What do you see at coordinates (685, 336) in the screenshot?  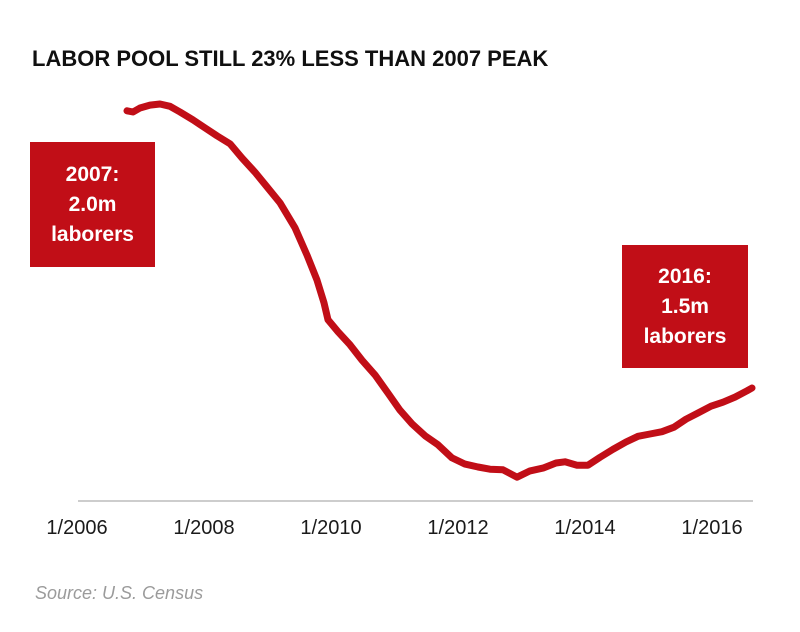 I see `annotation-2016-line-unit: laborers` at bounding box center [685, 336].